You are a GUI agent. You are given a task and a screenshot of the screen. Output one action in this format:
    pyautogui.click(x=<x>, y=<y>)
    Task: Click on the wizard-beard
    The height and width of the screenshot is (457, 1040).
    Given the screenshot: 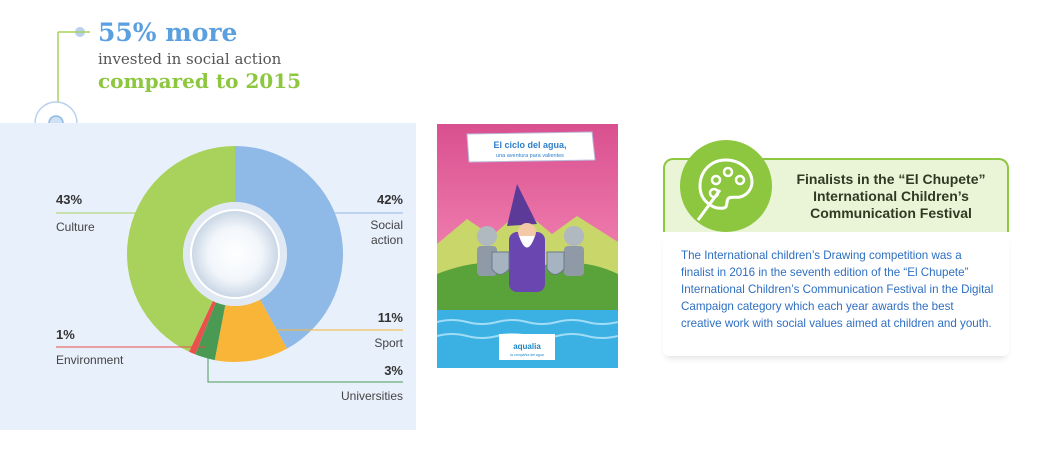 What is the action you would take?
    pyautogui.click(x=527, y=242)
    